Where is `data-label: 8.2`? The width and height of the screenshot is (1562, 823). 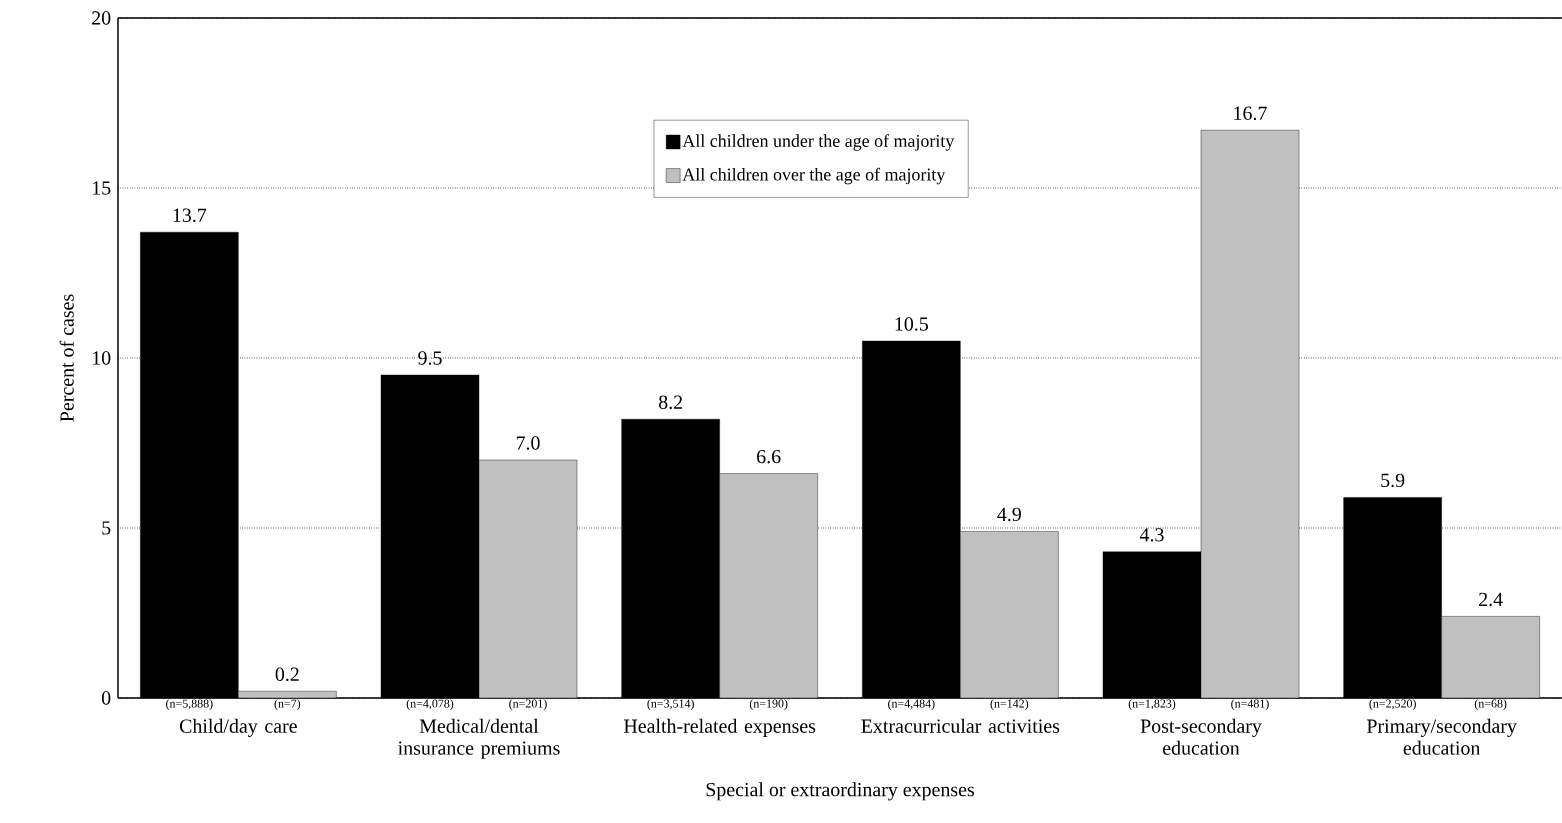
data-label: 8.2 is located at coordinates (670, 402).